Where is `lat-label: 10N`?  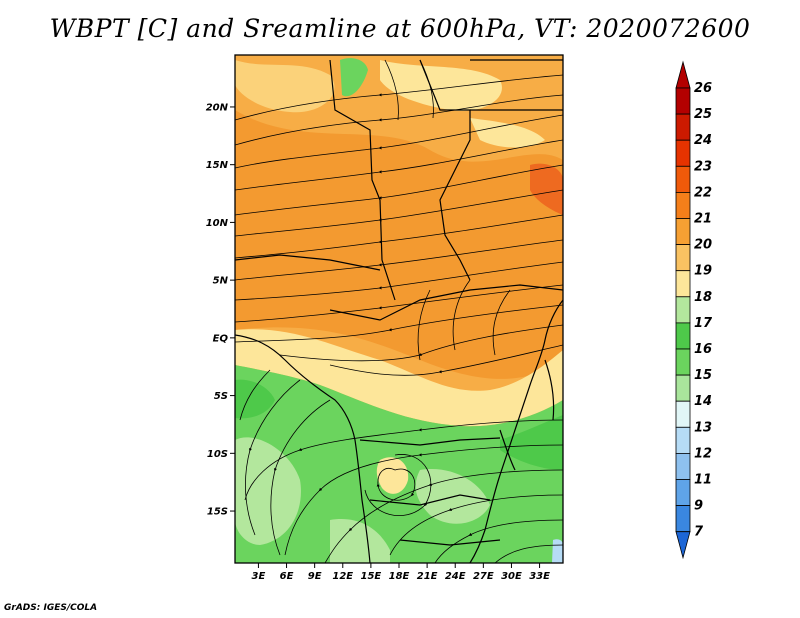
lat-label: 10N is located at coordinates (217, 223).